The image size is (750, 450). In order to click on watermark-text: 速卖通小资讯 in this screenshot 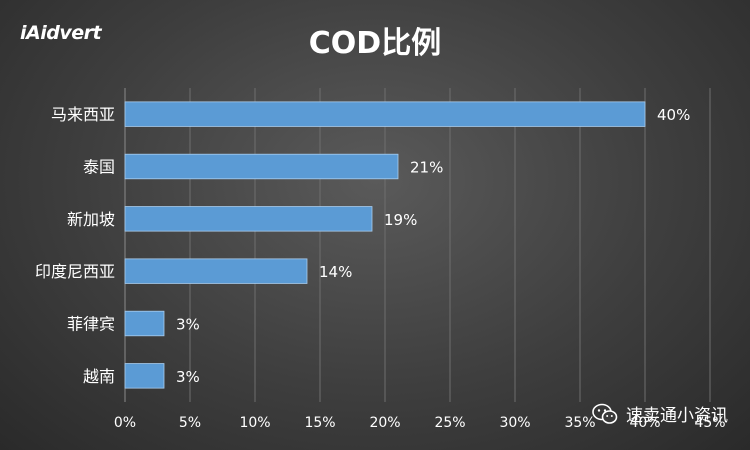, I will do `click(677, 416)`.